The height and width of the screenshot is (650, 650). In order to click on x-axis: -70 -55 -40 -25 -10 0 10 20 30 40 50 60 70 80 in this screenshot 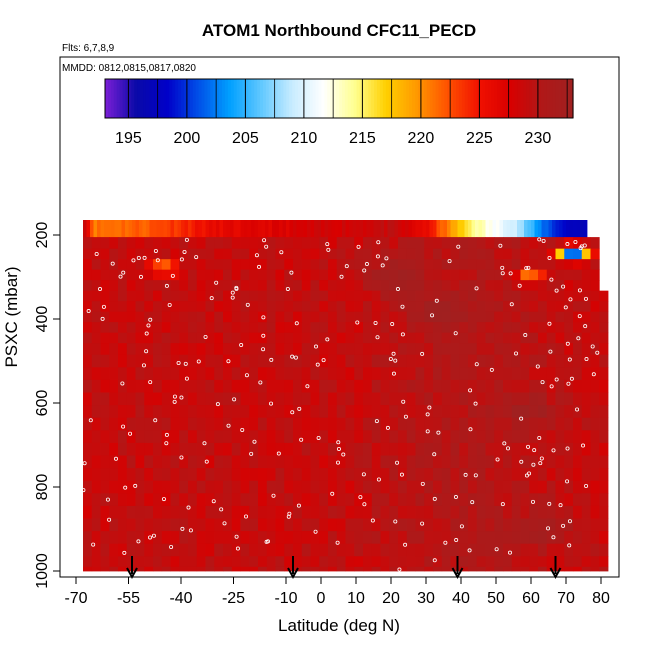, I will do `click(337, 592)`.